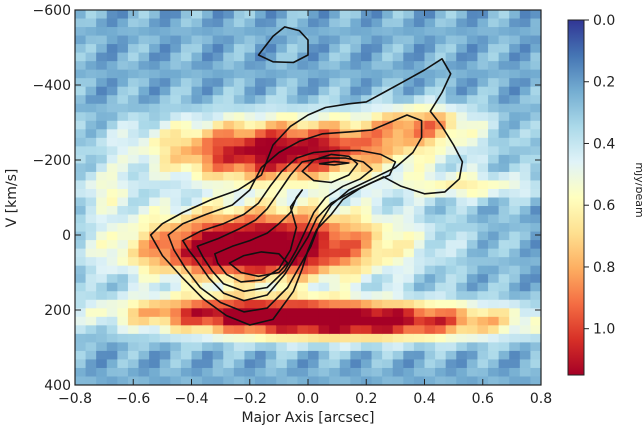  What do you see at coordinates (52, 11) in the screenshot?
I see `y-tick-label: −600` at bounding box center [52, 11].